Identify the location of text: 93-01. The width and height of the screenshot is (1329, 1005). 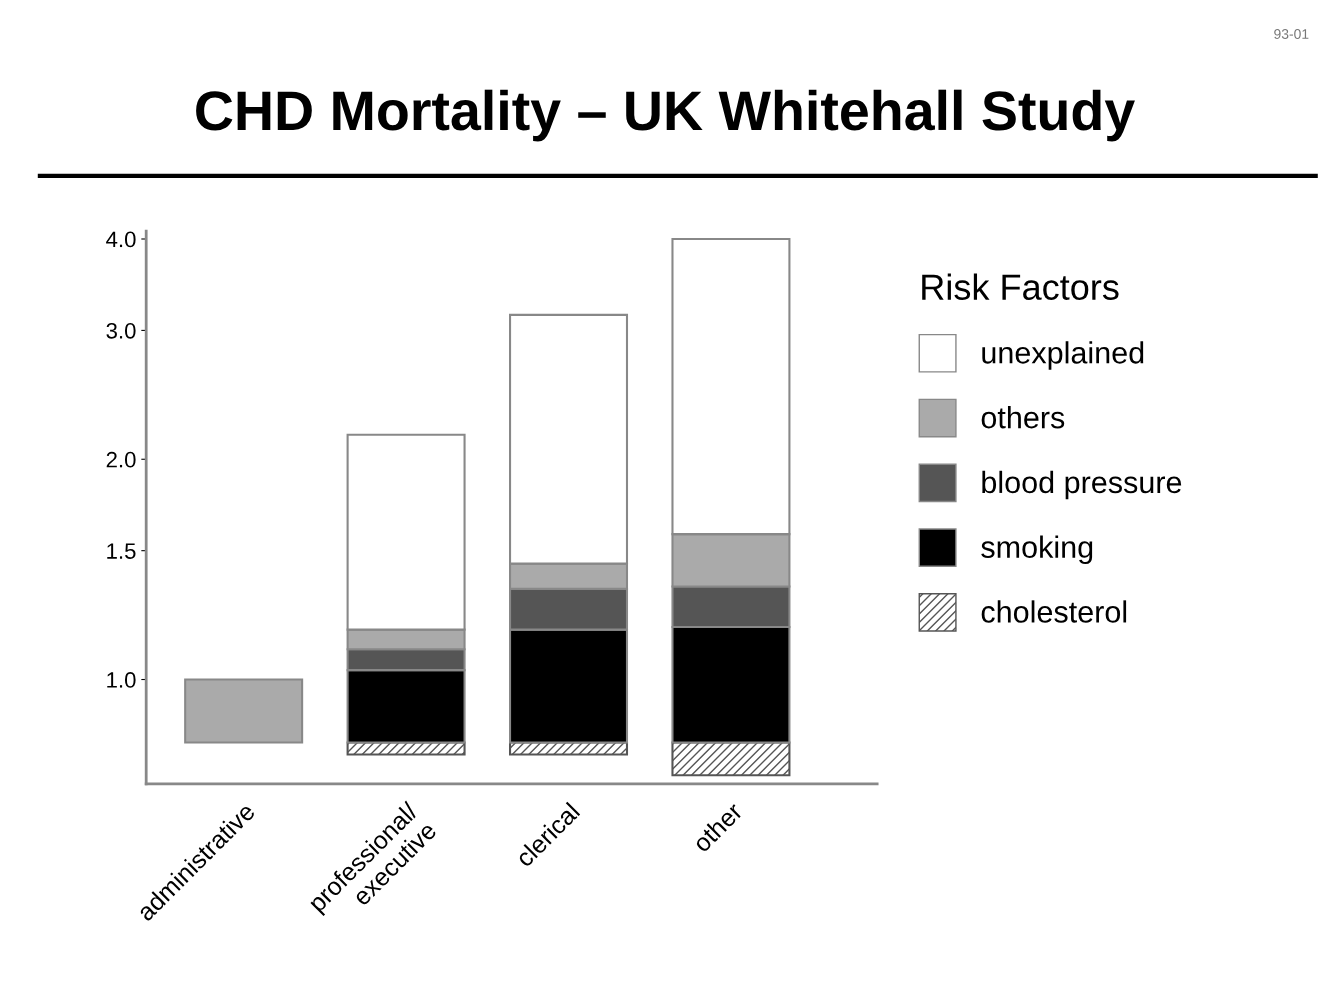
(1291, 34).